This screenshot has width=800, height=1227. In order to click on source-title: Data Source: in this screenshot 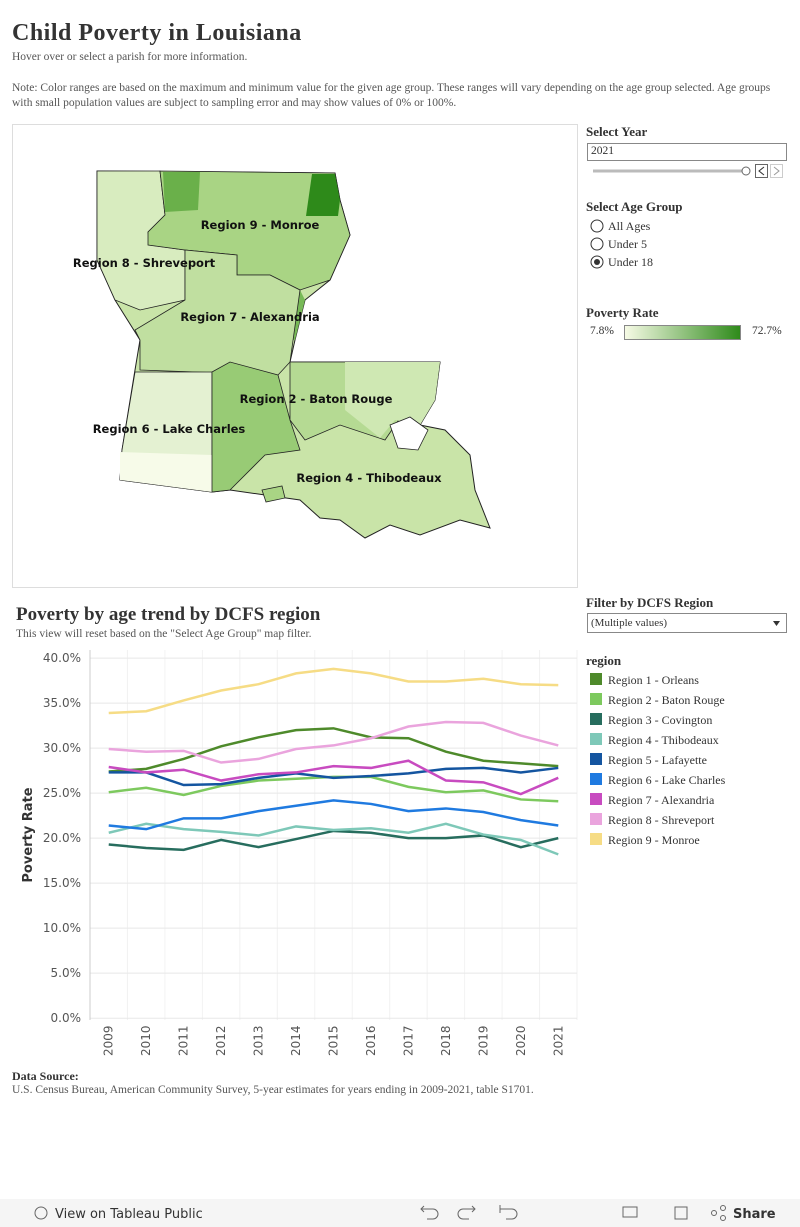, I will do `click(45, 1076)`.